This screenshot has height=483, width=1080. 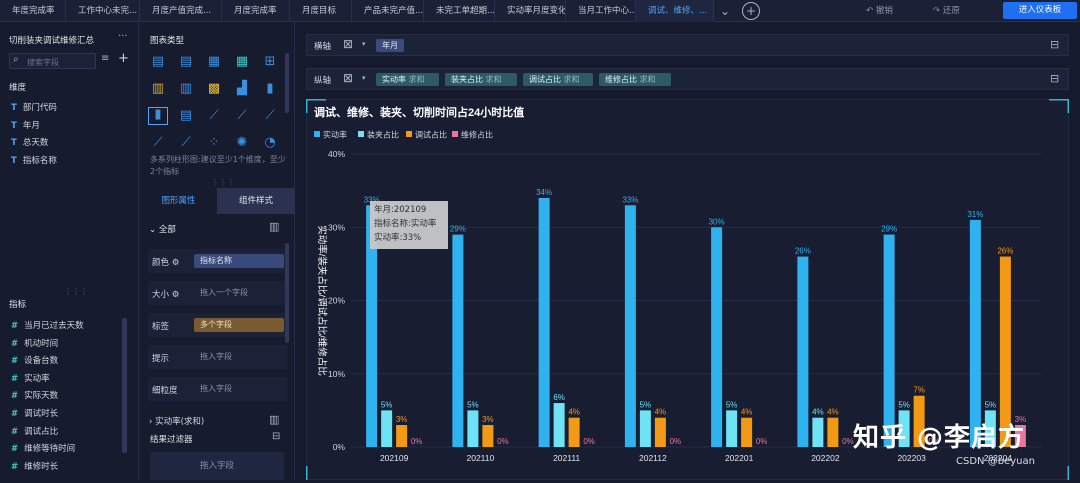 What do you see at coordinates (158, 88) in the screenshot?
I see `stacked-bar-chart-icon: ▥` at bounding box center [158, 88].